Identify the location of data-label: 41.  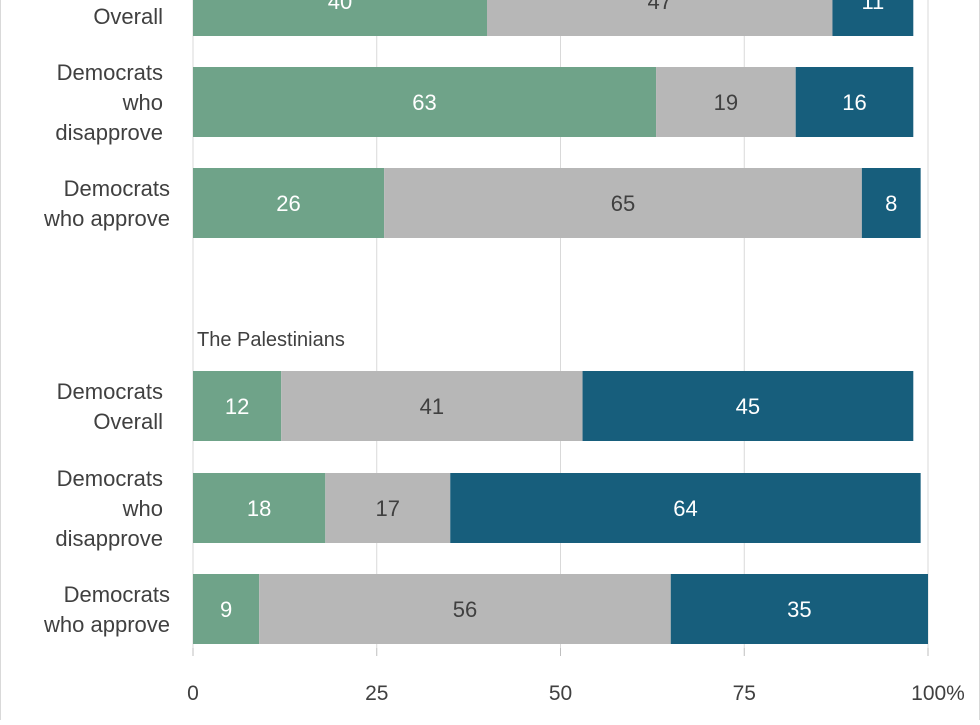
(432, 406).